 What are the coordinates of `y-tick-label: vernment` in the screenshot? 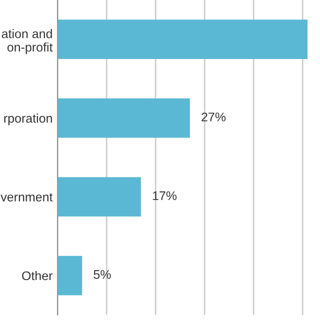 It's located at (26, 197).